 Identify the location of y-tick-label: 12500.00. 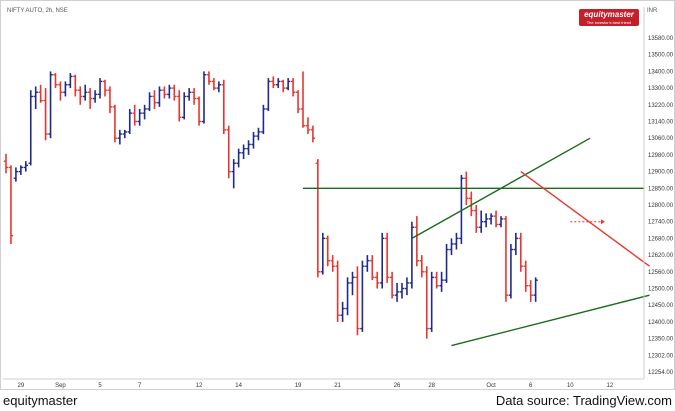
(661, 290).